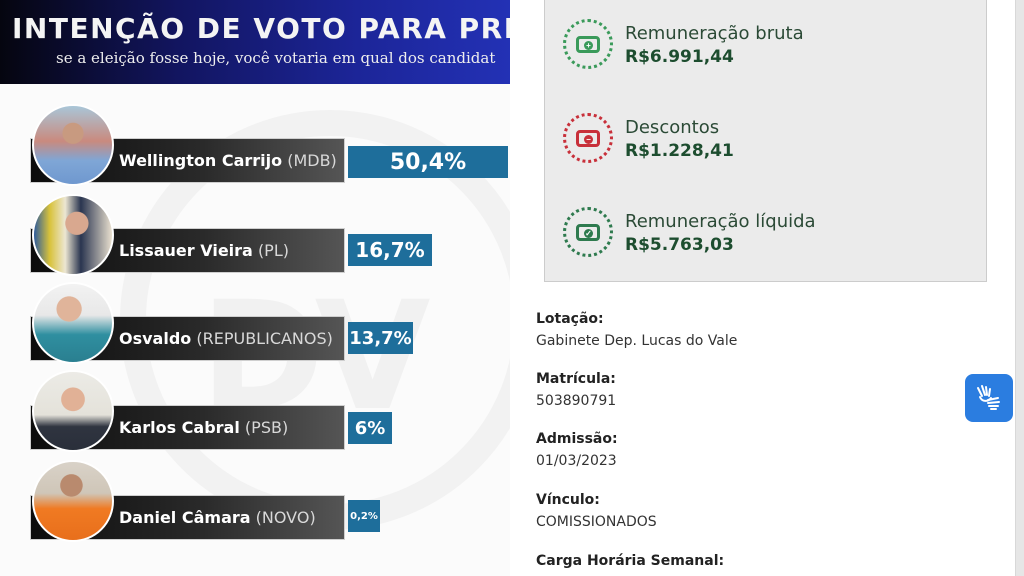 This screenshot has width=1024, height=576. What do you see at coordinates (588, 44) in the screenshot?
I see `money-plus-icon: +` at bounding box center [588, 44].